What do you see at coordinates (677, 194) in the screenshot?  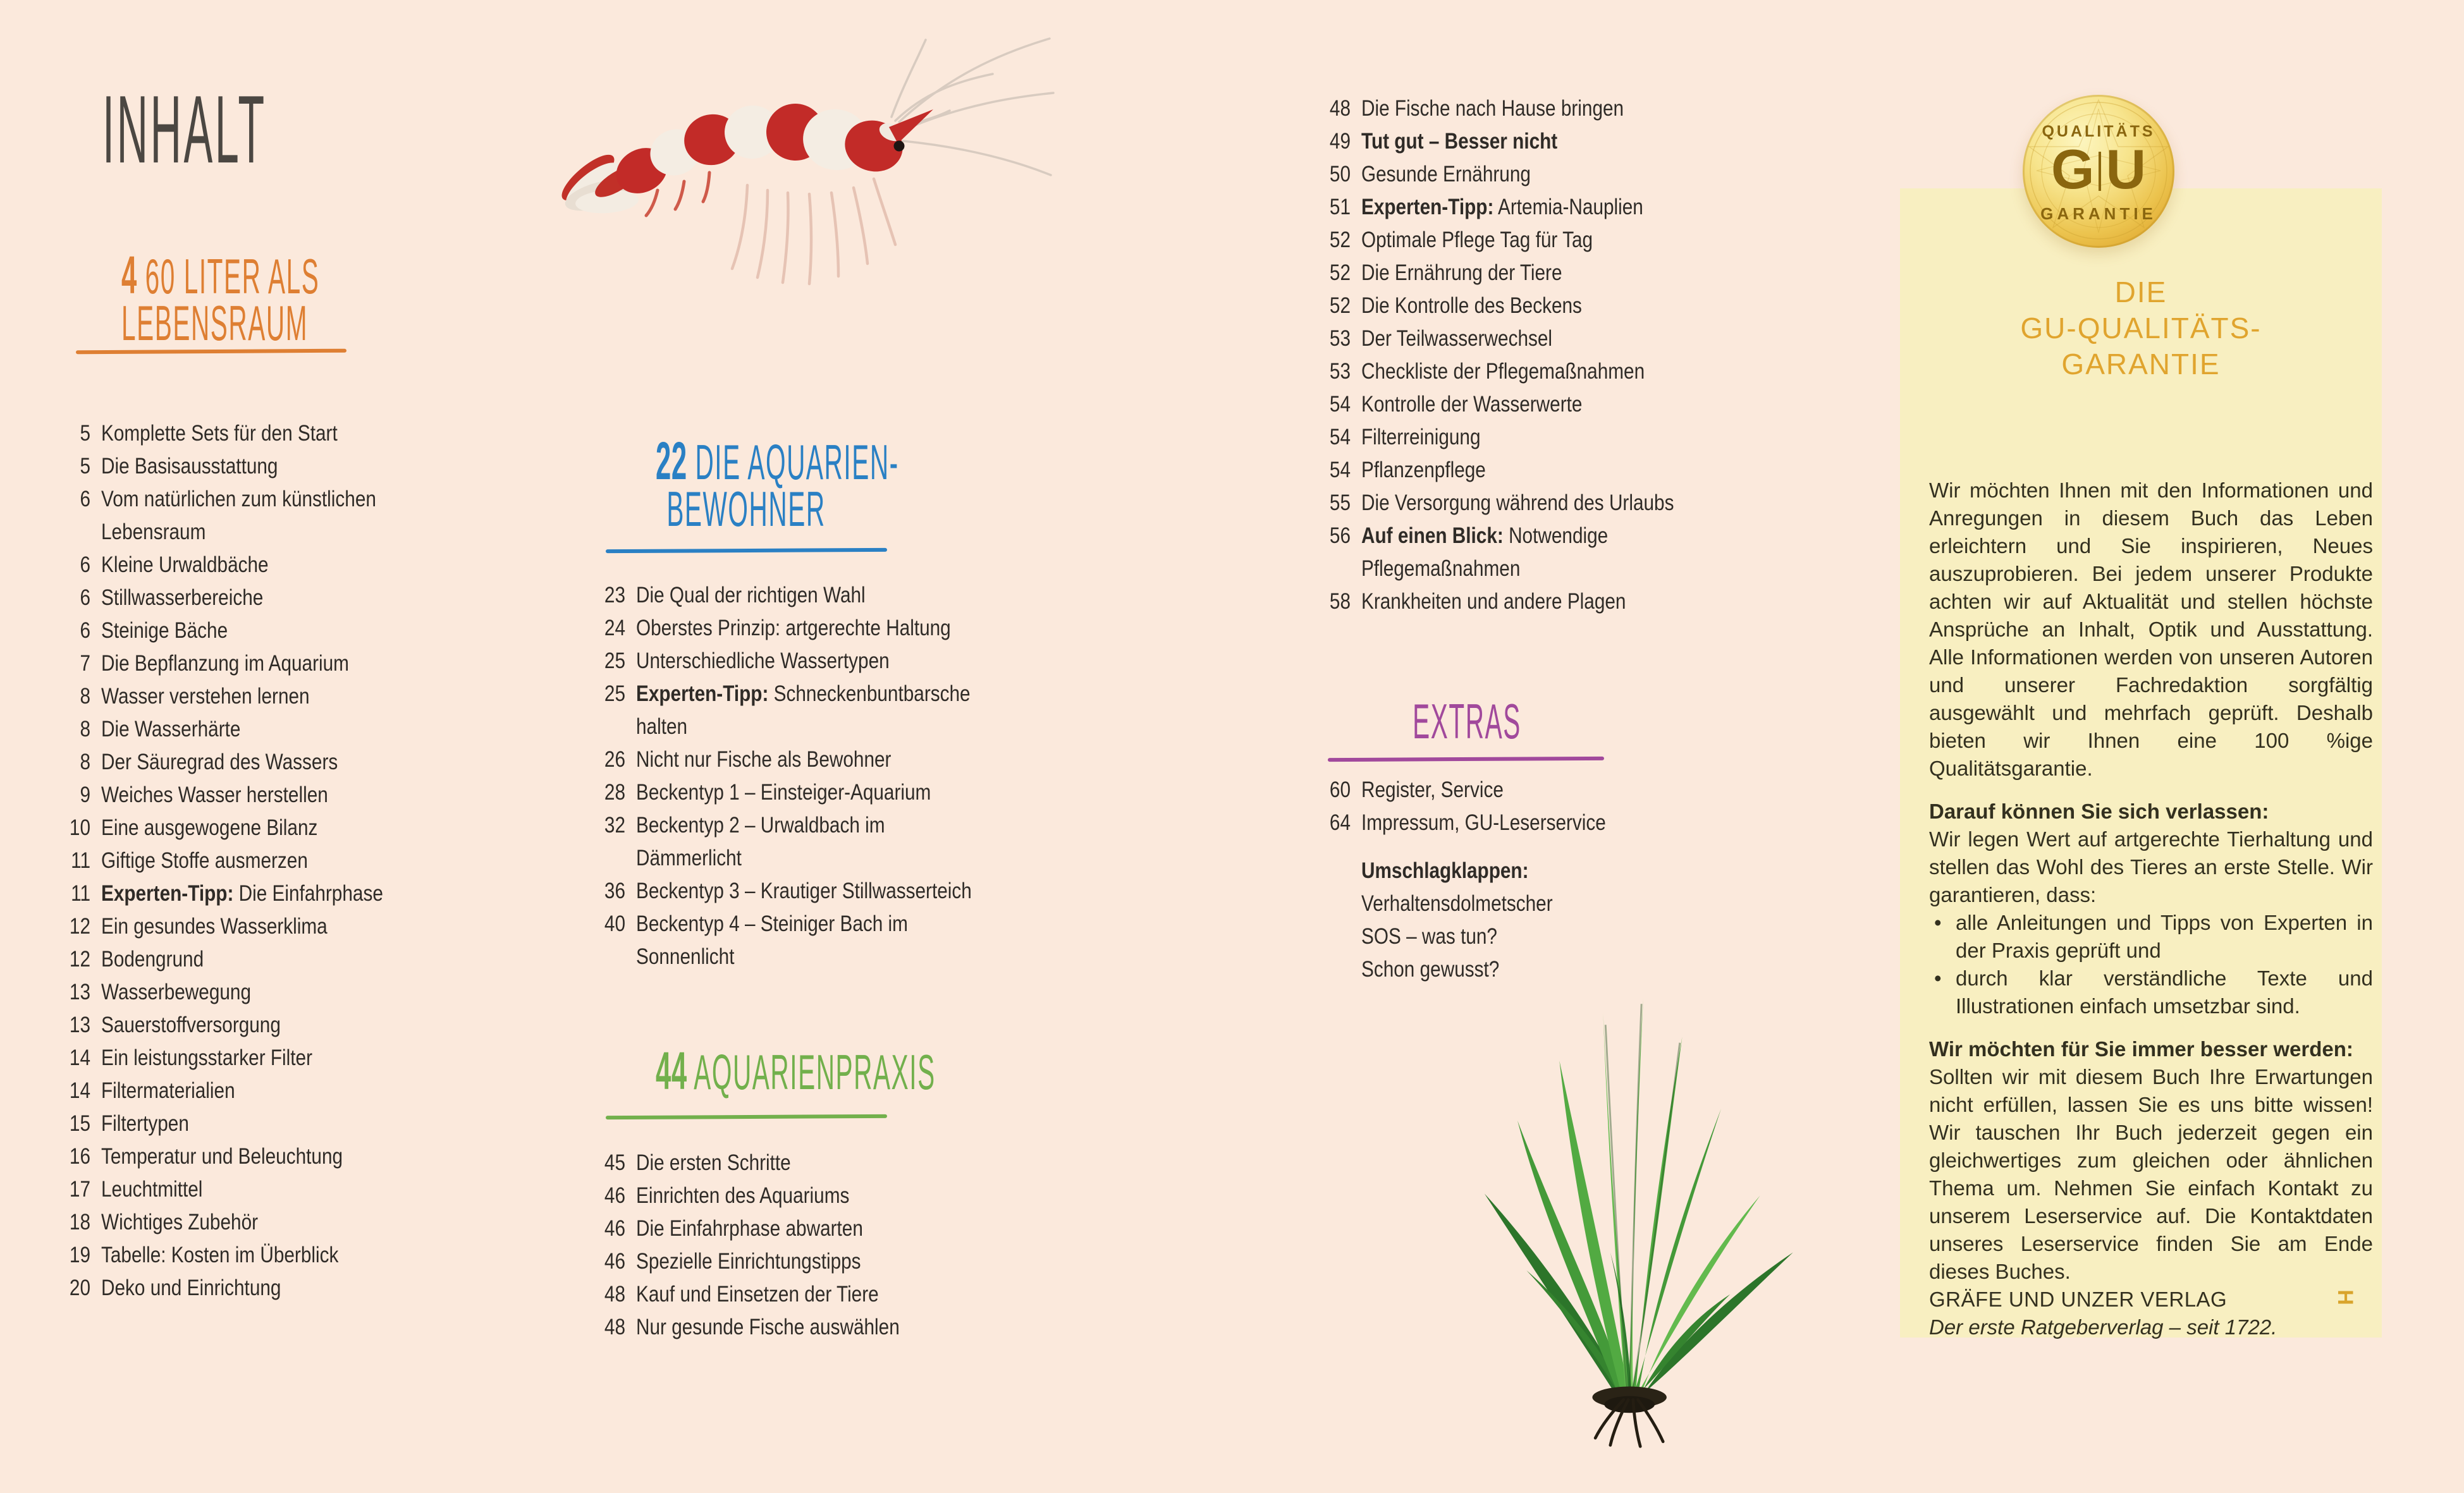 I see `shrimp-pleopods` at bounding box center [677, 194].